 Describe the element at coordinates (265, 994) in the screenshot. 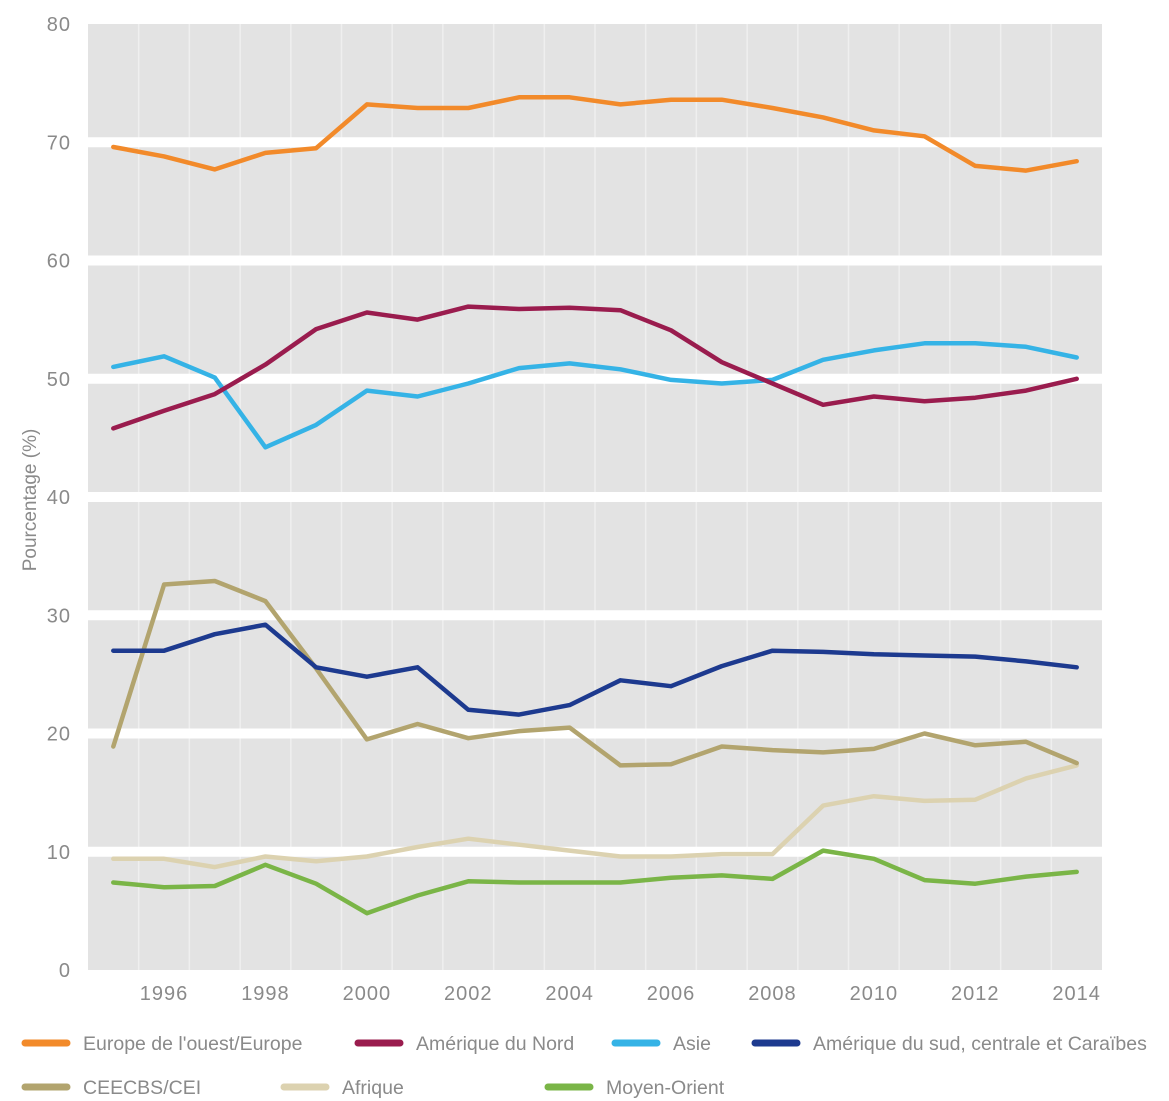

I see `x-tick-label: 1998` at that location.